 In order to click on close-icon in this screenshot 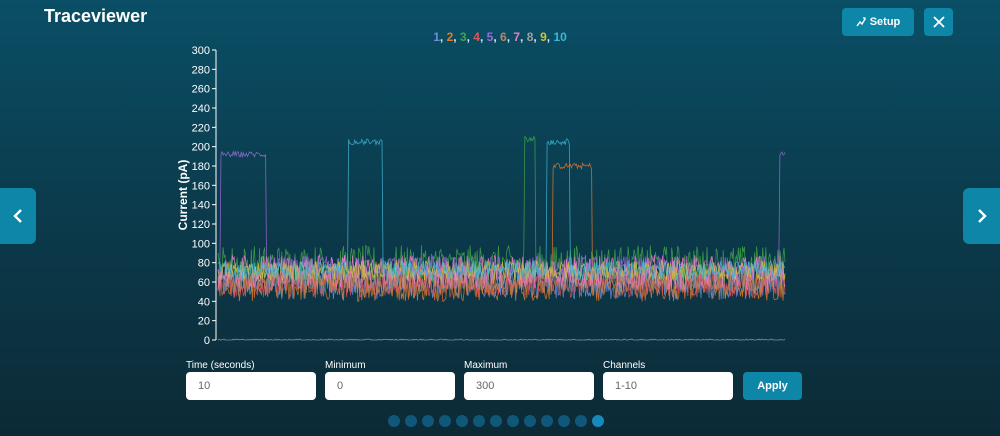, I will do `click(938, 22)`.